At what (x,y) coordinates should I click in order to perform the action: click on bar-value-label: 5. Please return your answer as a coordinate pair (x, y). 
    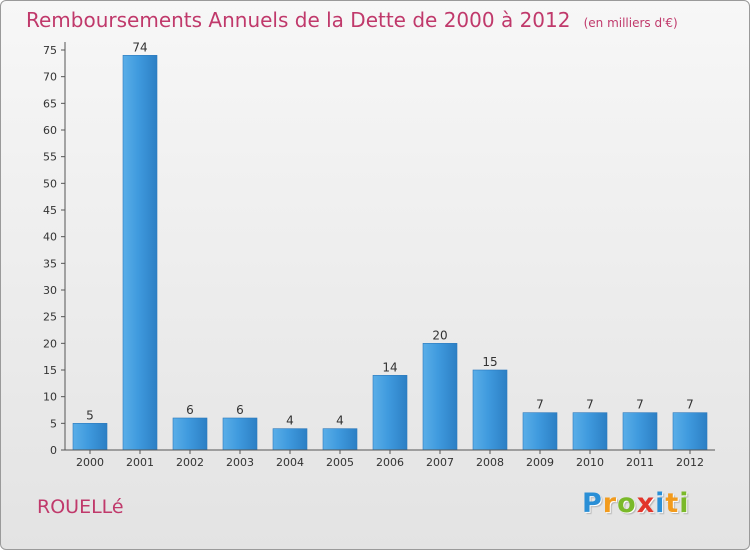
    Looking at the image, I should click on (90, 415).